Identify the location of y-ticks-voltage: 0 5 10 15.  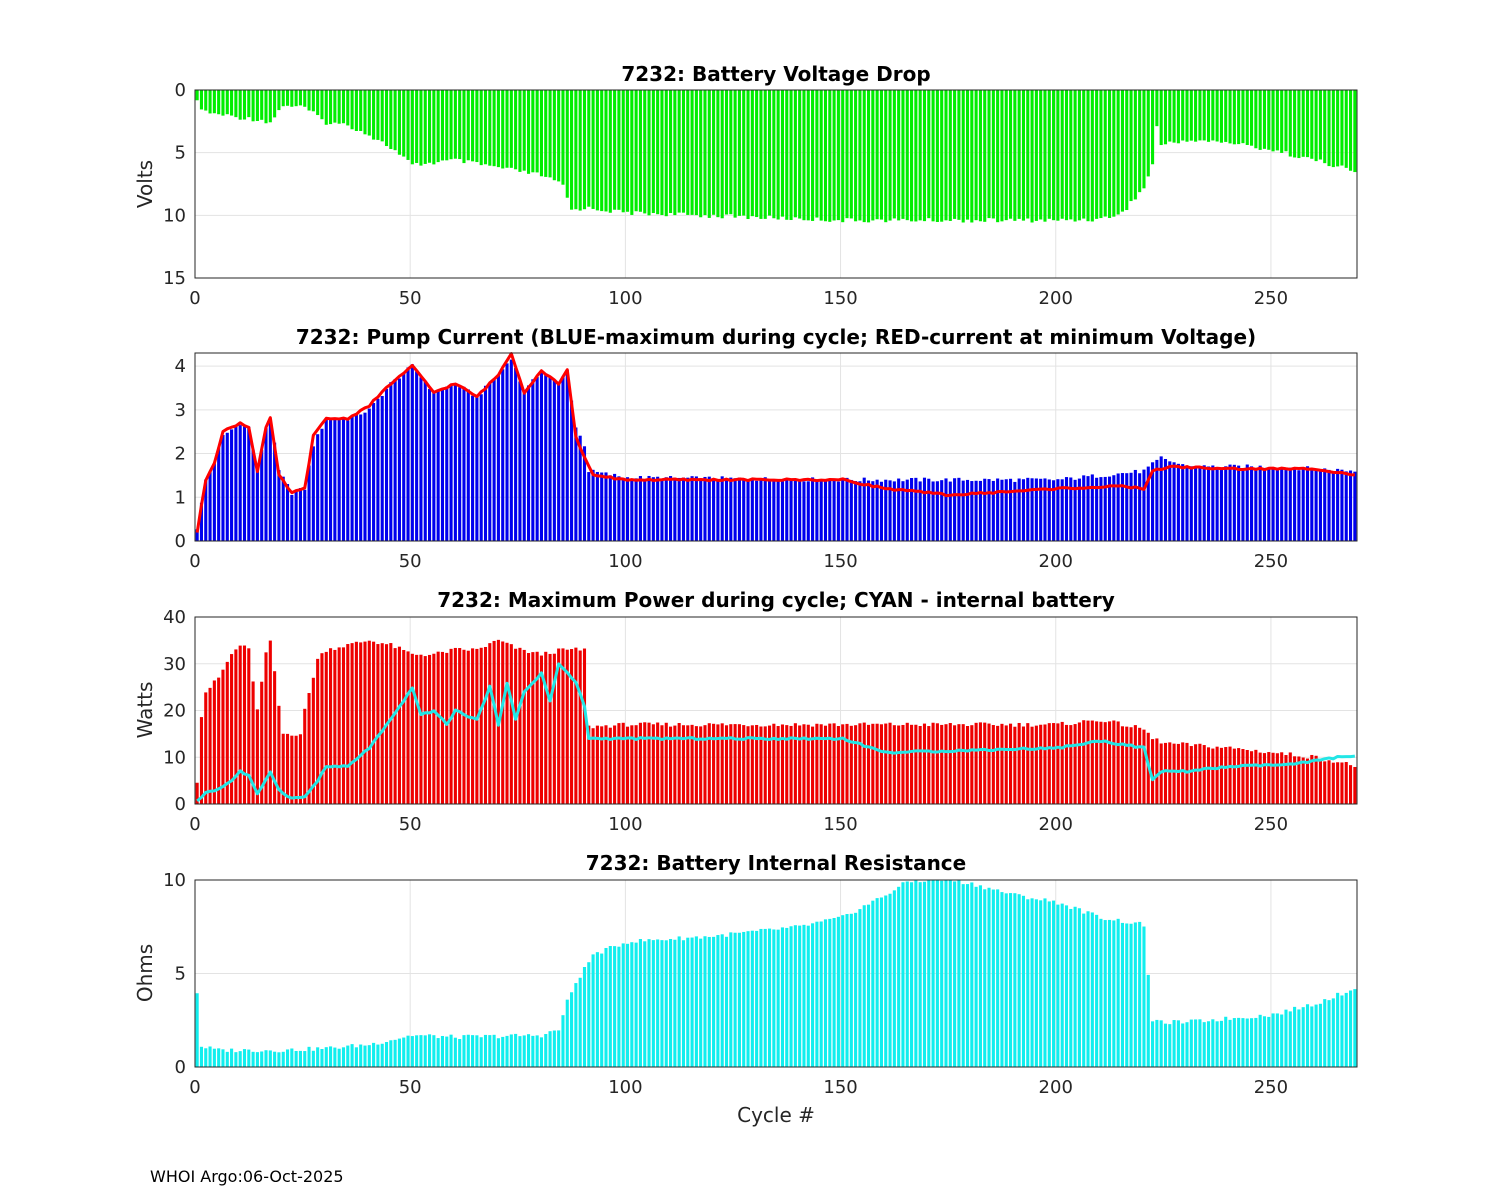
(174, 184).